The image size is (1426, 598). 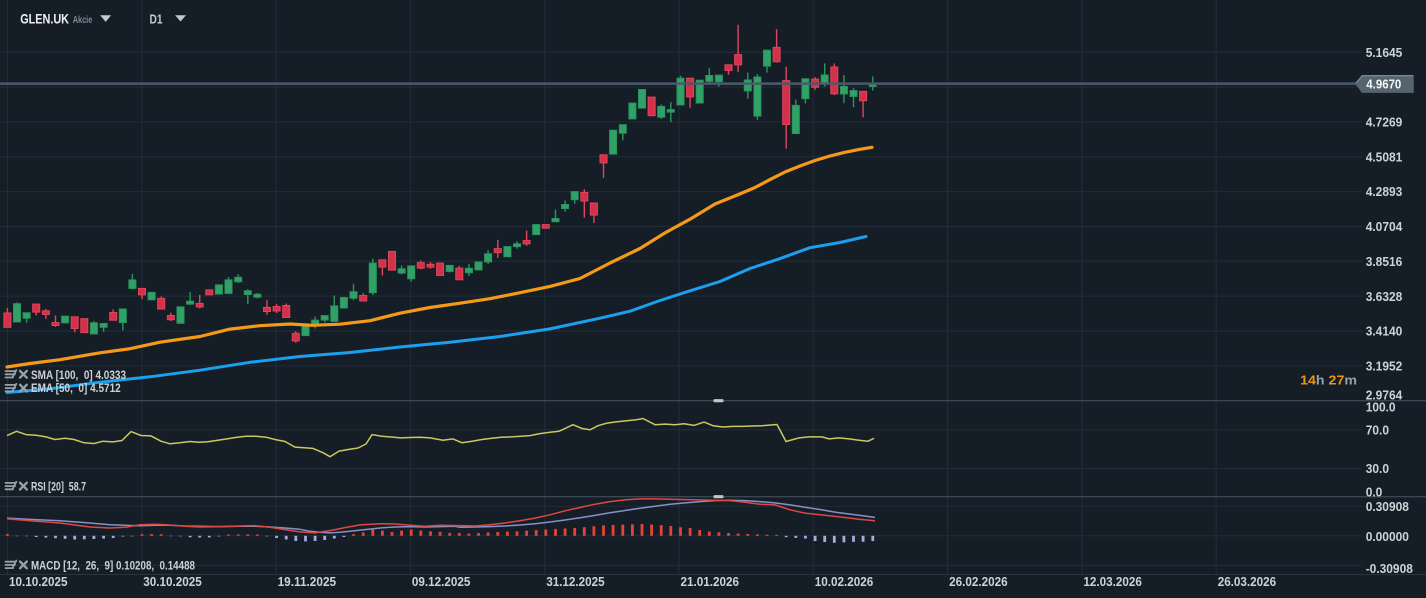 What do you see at coordinates (76, 388) in the screenshot?
I see `svg-text: EMA [50, 0] 4.5712` at bounding box center [76, 388].